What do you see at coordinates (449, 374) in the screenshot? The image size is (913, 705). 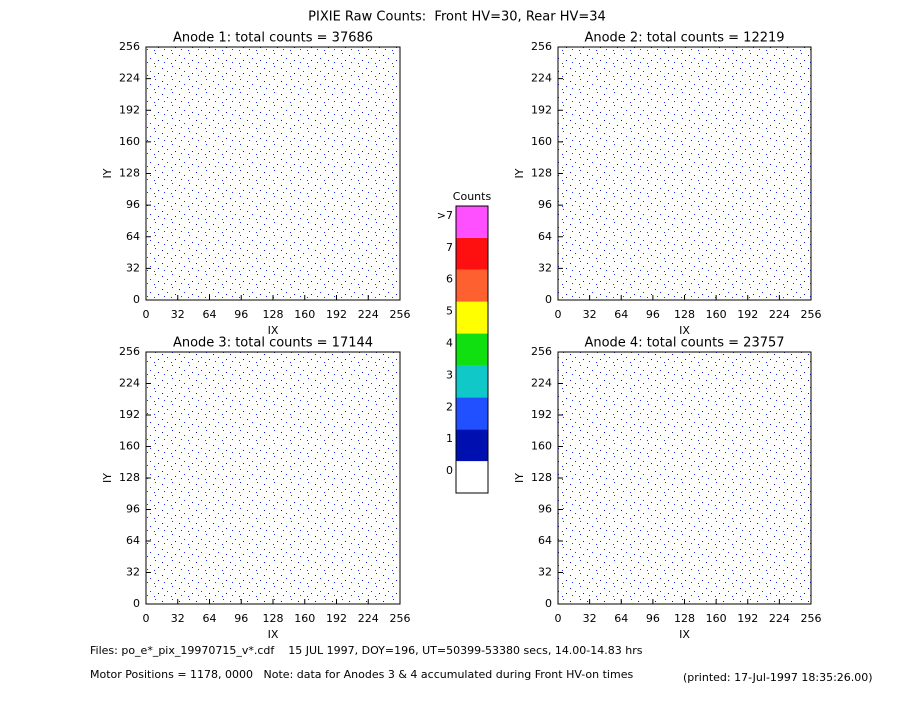 I see `colorbar-label: 3` at bounding box center [449, 374].